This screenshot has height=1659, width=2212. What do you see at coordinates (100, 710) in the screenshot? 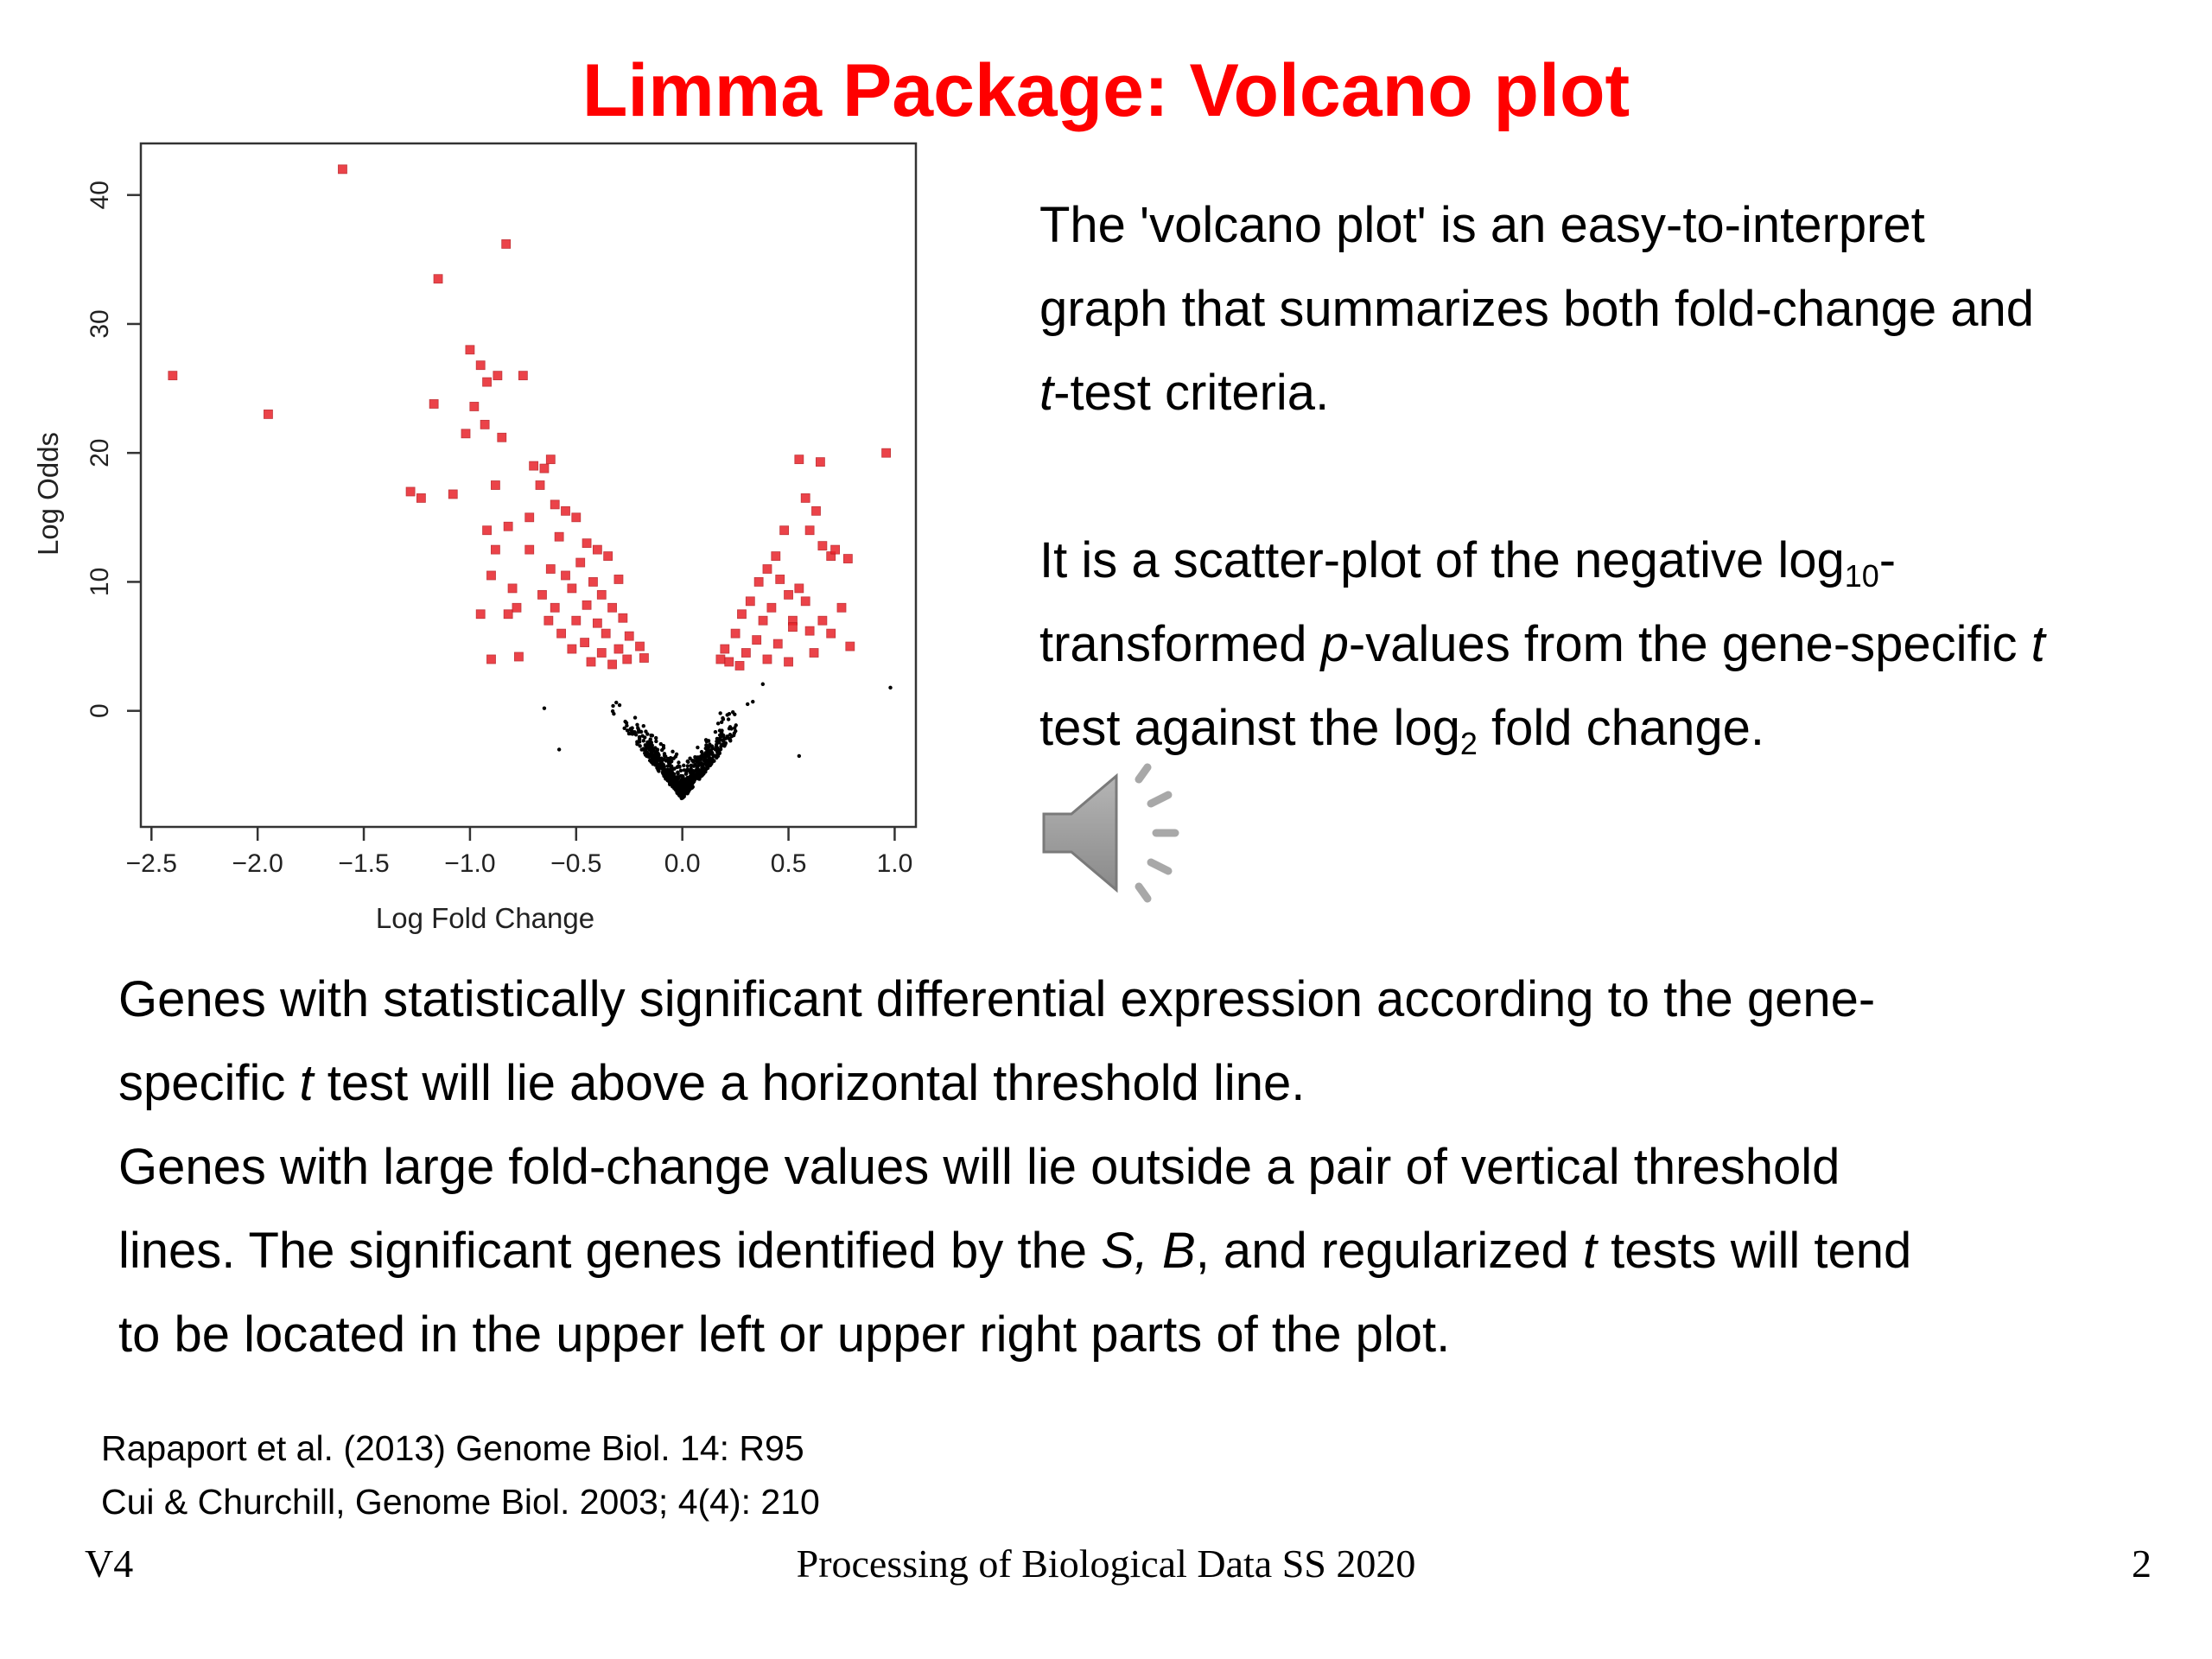
I see `y-tick-label: 0` at bounding box center [100, 710].